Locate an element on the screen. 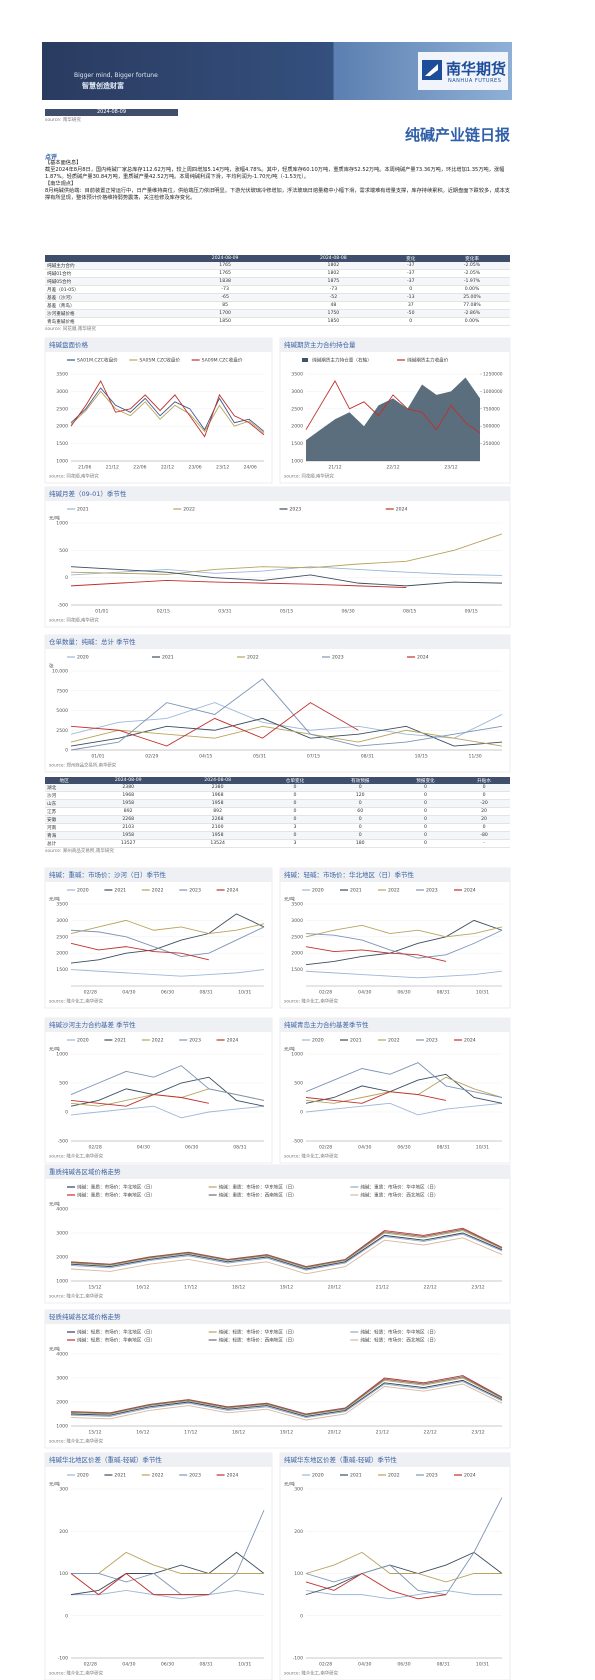 The height and width of the screenshot is (1680, 595). x-tick-label: 19/12 is located at coordinates (286, 1433).